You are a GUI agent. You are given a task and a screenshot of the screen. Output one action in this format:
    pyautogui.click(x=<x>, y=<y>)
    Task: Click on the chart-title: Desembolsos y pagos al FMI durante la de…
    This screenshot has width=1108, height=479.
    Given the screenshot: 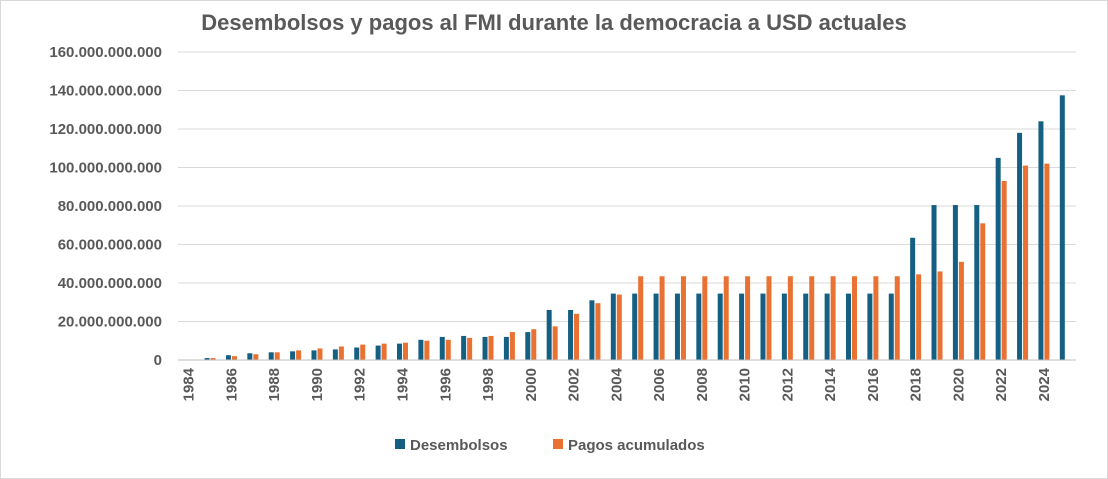 What is the action you would take?
    pyautogui.click(x=554, y=22)
    